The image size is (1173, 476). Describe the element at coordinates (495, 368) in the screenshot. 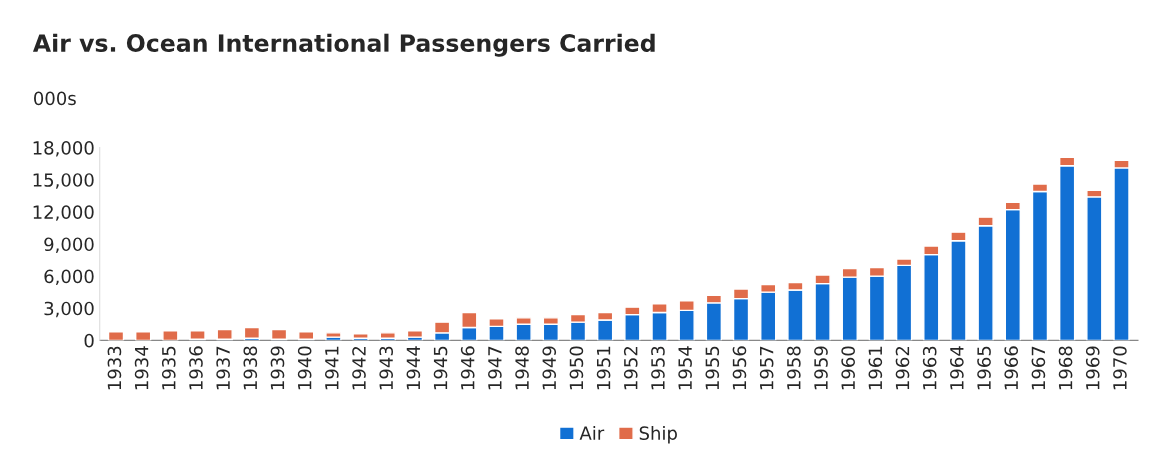

I see `x-tick-label: 1947` at that location.